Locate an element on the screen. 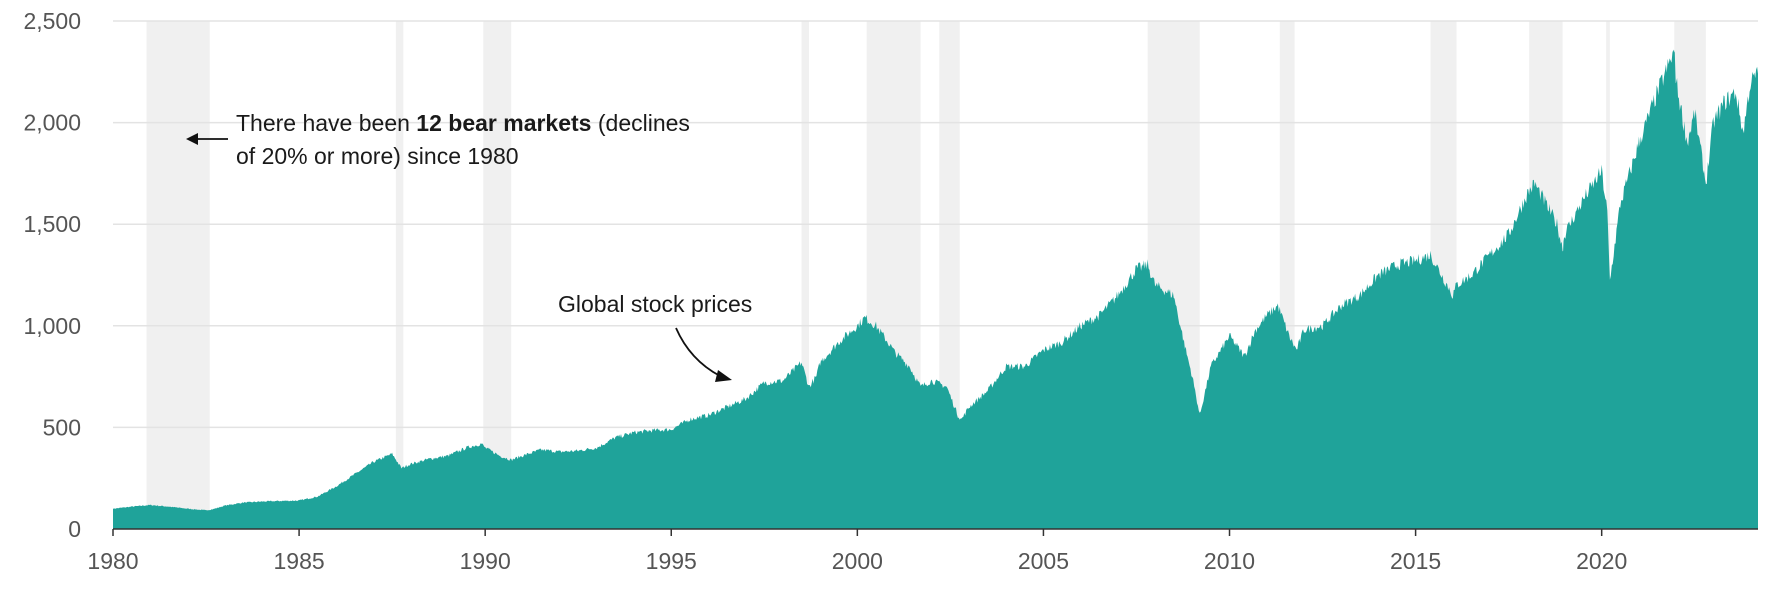  x-tick-label: 1985 is located at coordinates (299, 561).